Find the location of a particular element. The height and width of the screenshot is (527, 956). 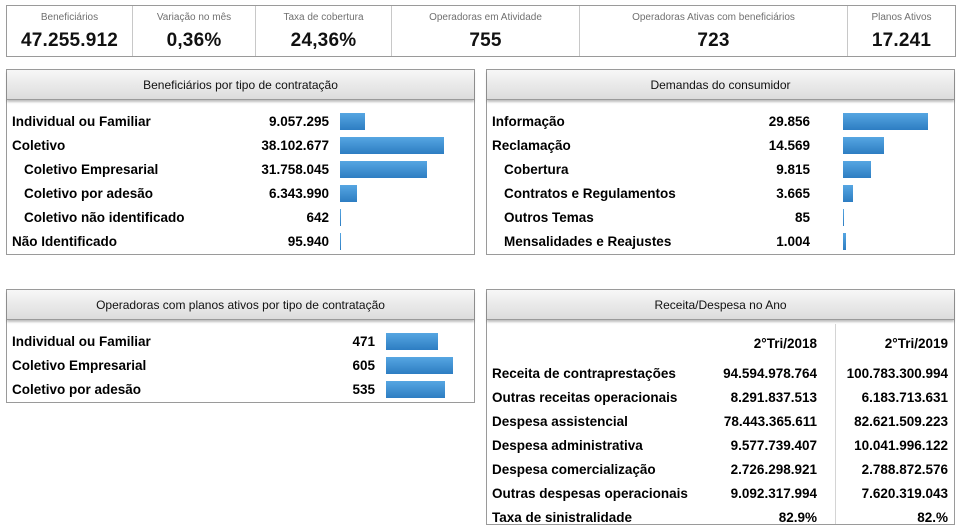

cell-2019: 82.621.509.223 is located at coordinates (901, 421).